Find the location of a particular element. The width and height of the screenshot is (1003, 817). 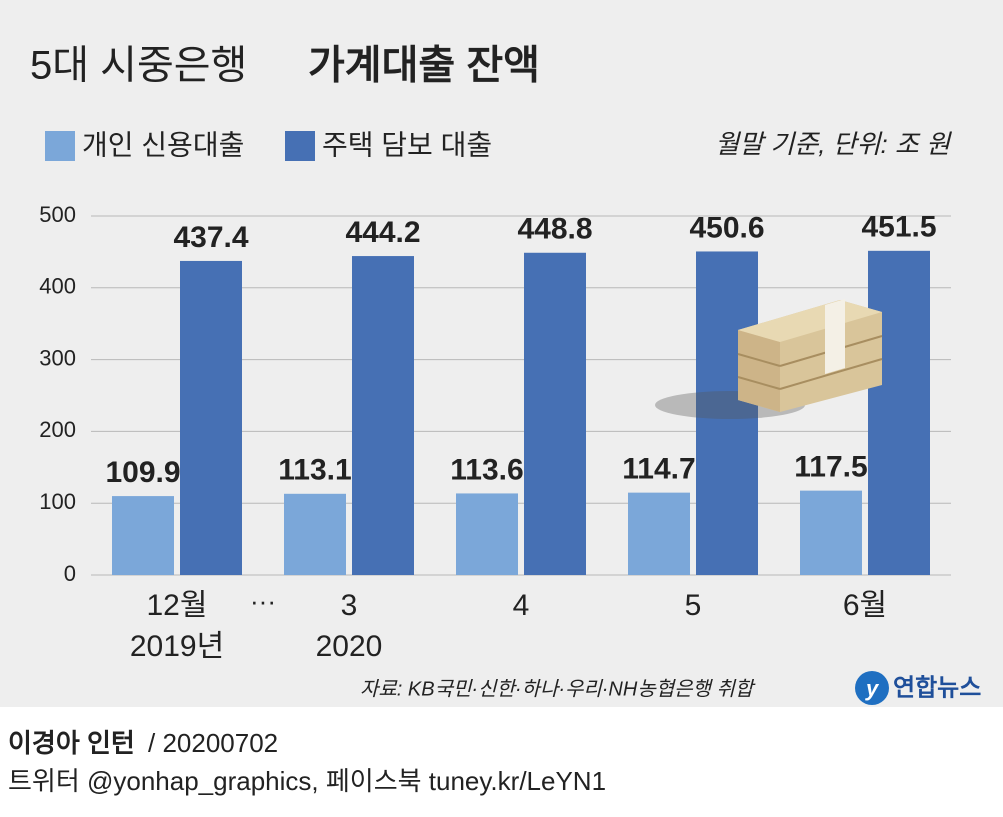

x-tick-label: 5 is located at coordinates (693, 605).